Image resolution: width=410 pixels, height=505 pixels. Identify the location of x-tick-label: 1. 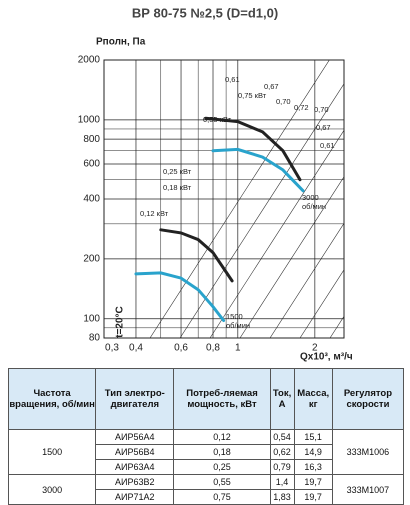
(238, 348).